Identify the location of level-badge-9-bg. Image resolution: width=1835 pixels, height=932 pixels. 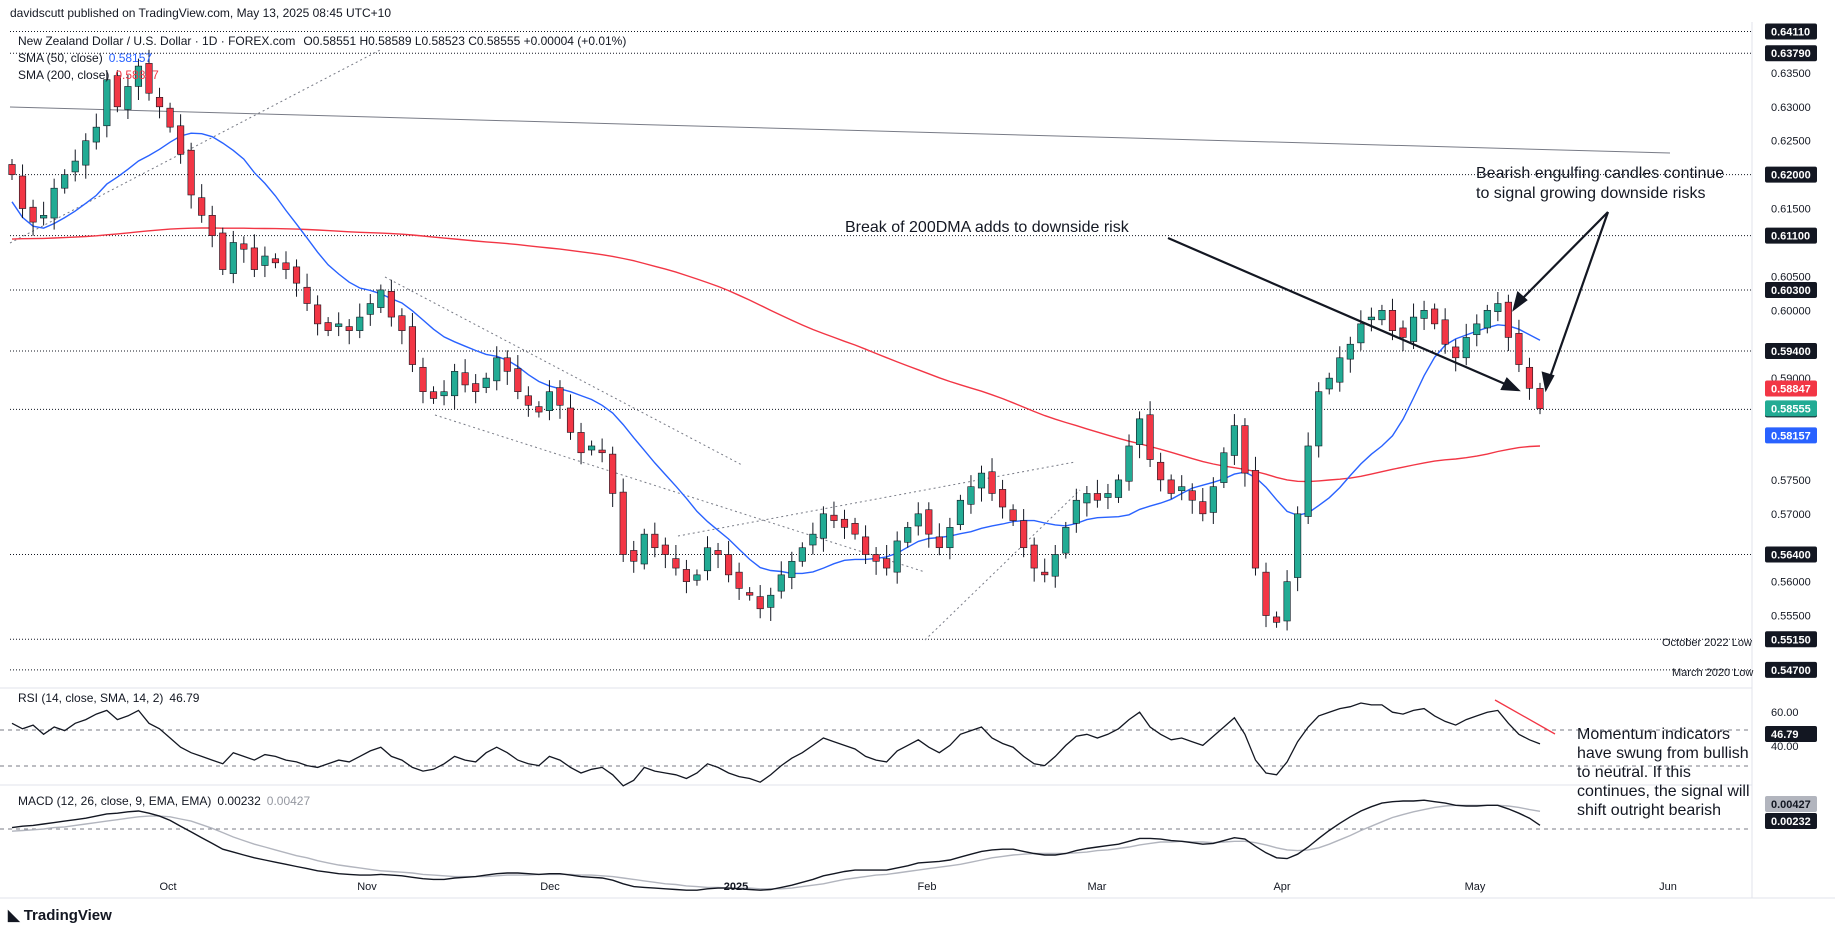
(1791, 669).